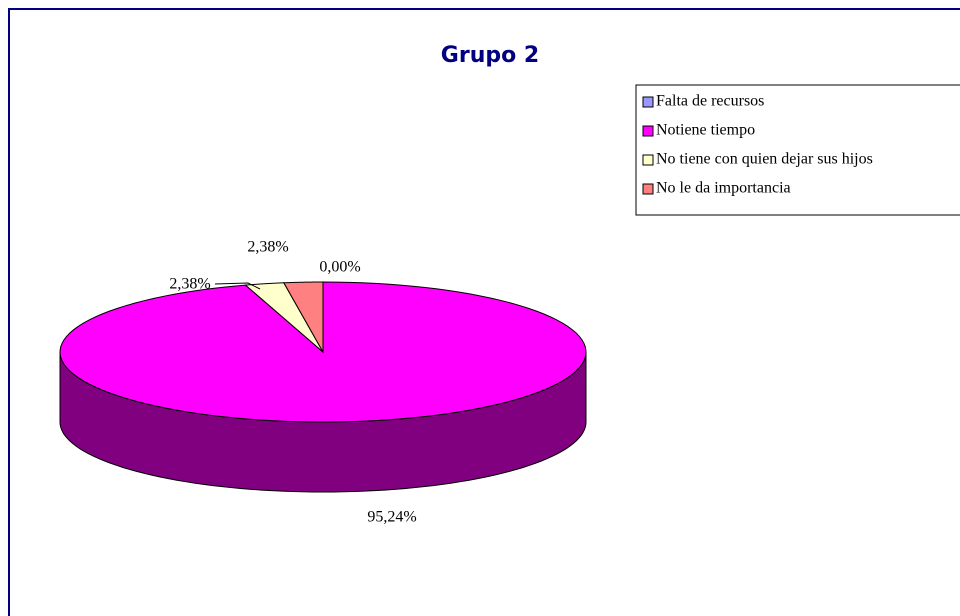  Describe the element at coordinates (303, 317) in the screenshot. I see `slice` at that location.